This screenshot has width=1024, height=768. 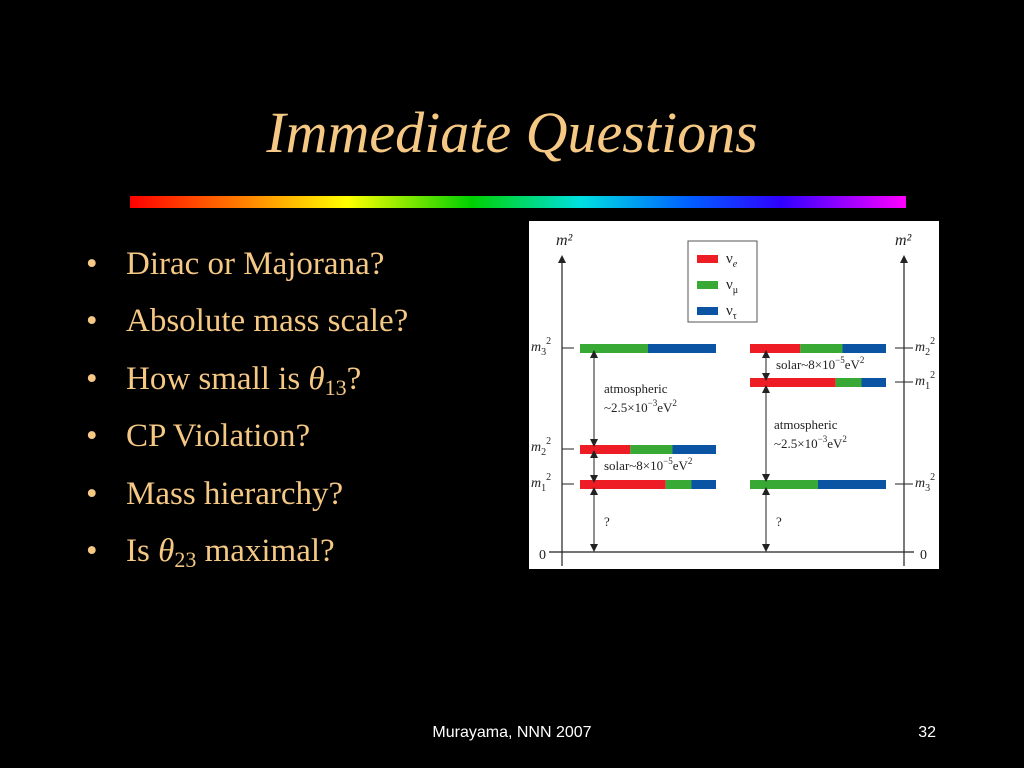 What do you see at coordinates (925, 347) in the screenshot?
I see `level-label-m2-right: m22` at bounding box center [925, 347].